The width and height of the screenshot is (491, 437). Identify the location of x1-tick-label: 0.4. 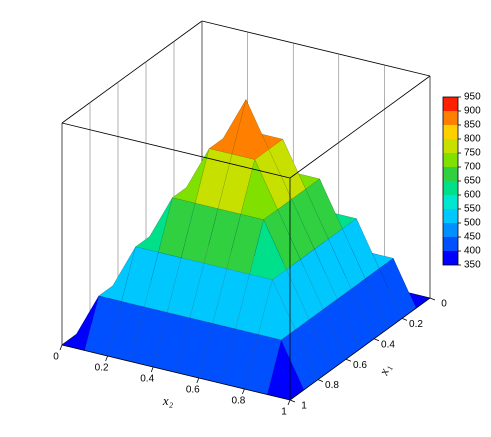
(388, 344).